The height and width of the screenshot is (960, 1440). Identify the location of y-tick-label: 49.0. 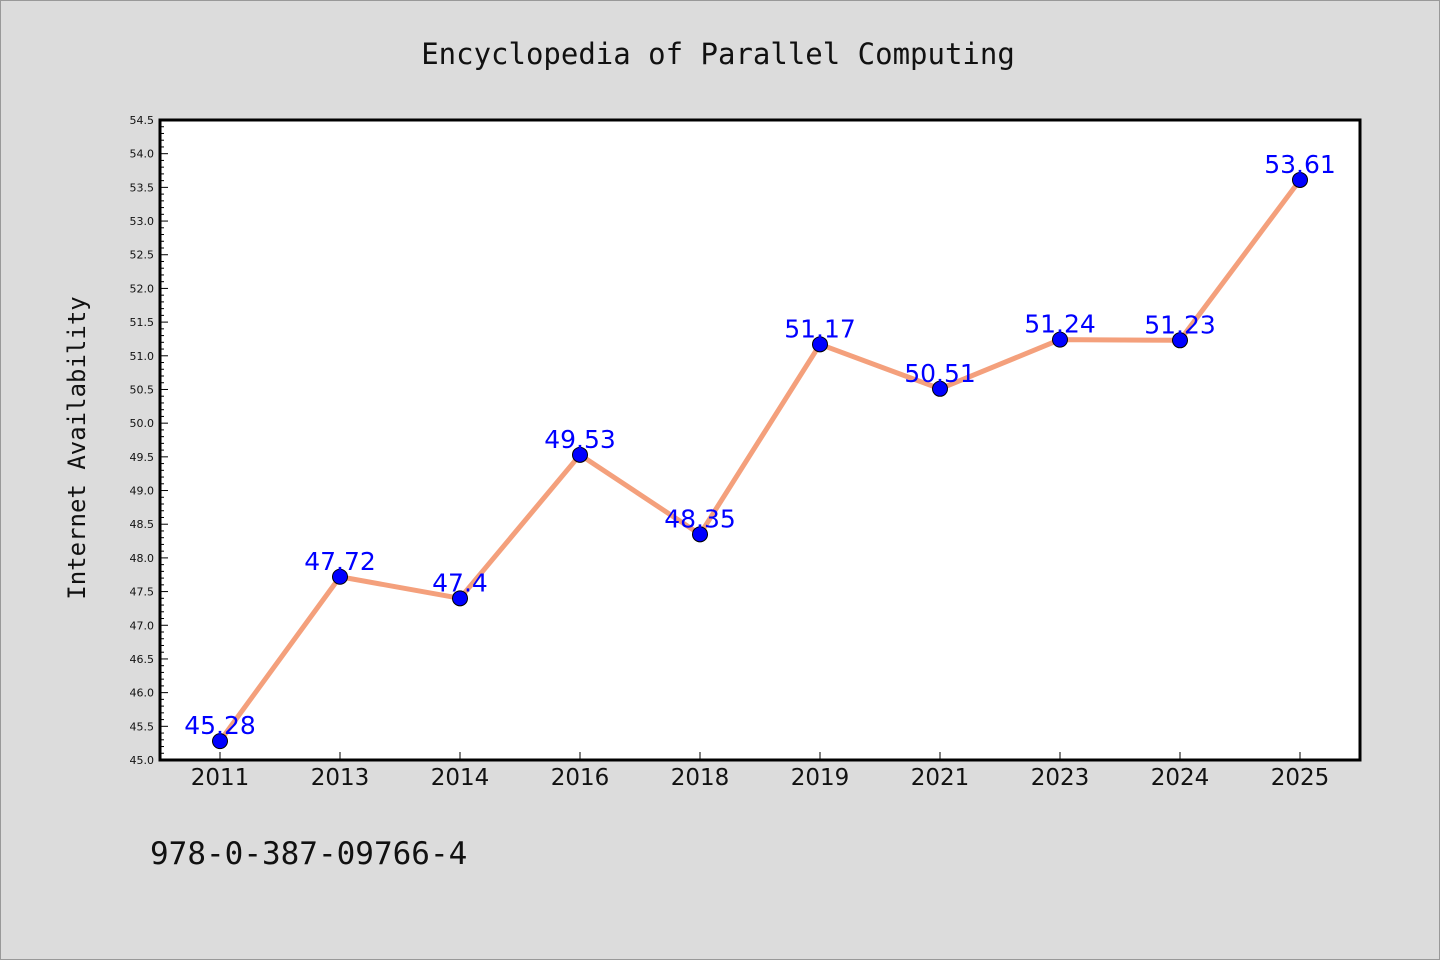
(142, 491).